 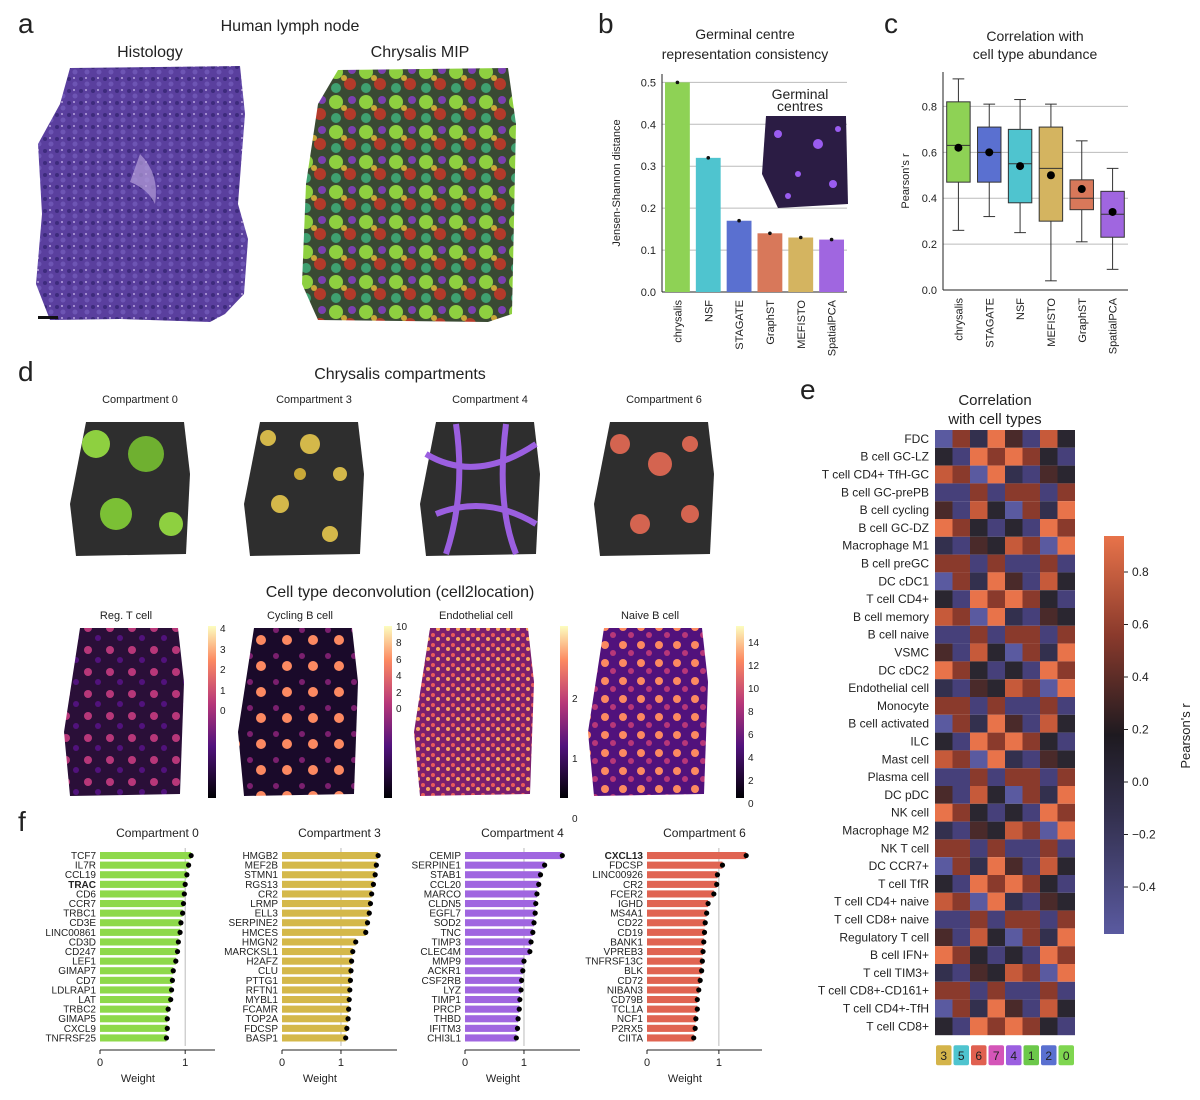 What do you see at coordinates (627, 1010) in the screenshot?
I see `f-gene-label: TCL1A` at bounding box center [627, 1010].